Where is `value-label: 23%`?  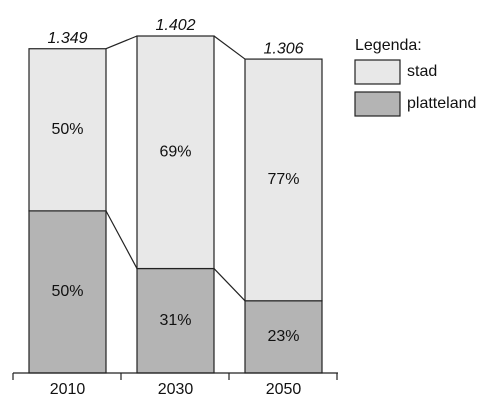 value-label: 23% is located at coordinates (283, 336).